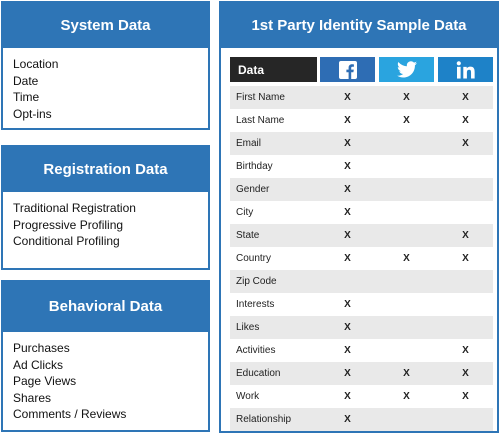 The width and height of the screenshot is (500, 434). Describe the element at coordinates (245, 212) in the screenshot. I see `row-label: City` at that location.